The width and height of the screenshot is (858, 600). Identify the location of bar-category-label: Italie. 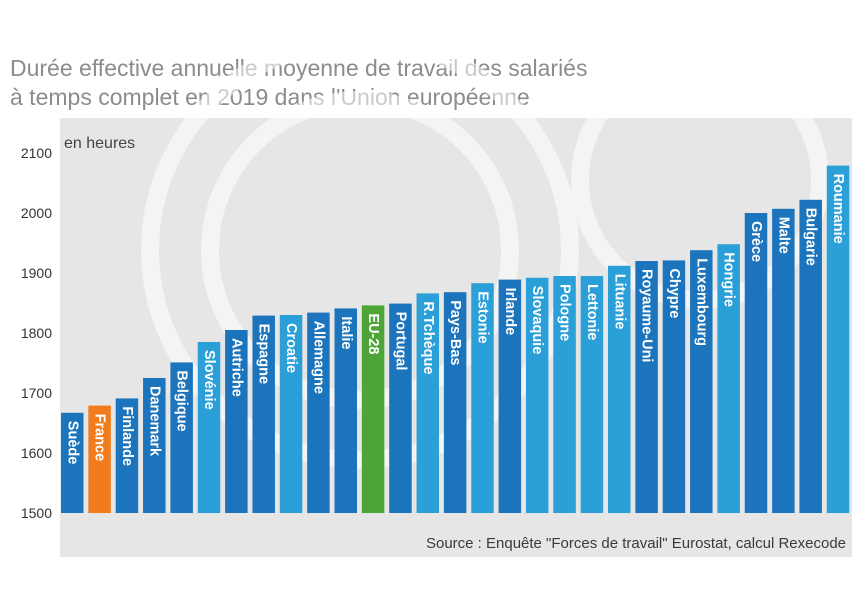
(346, 332).